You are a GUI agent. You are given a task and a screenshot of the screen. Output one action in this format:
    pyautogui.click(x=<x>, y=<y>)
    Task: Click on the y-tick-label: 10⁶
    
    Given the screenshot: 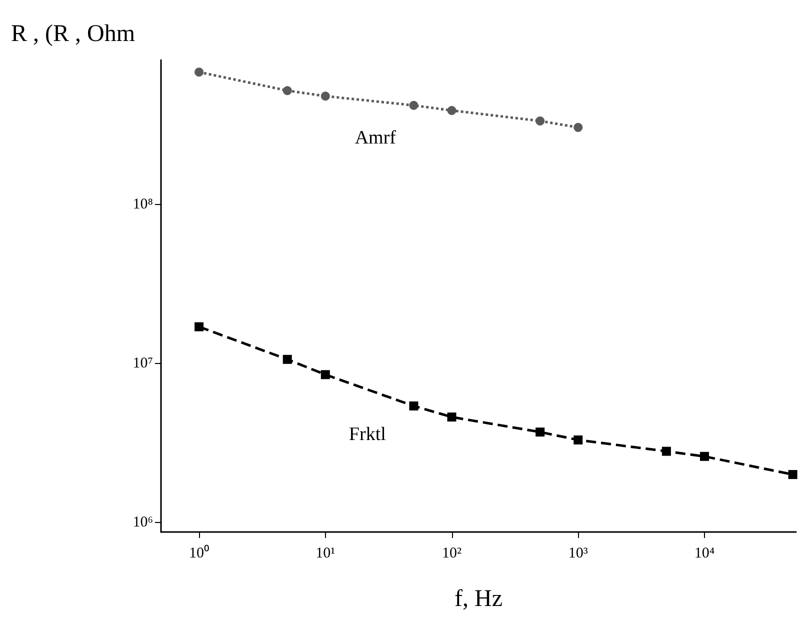 What is the action you would take?
    pyautogui.click(x=142, y=522)
    